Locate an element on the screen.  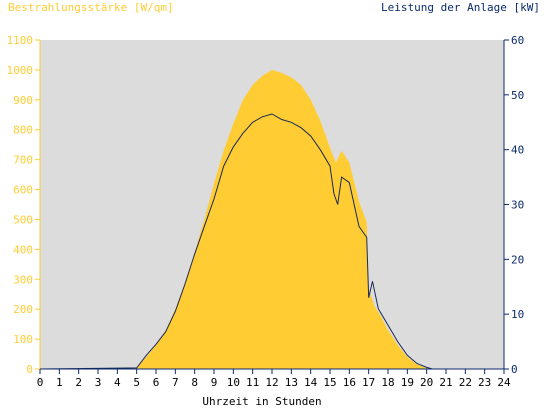
x-axis-tick-label: 5 is located at coordinates (136, 382).